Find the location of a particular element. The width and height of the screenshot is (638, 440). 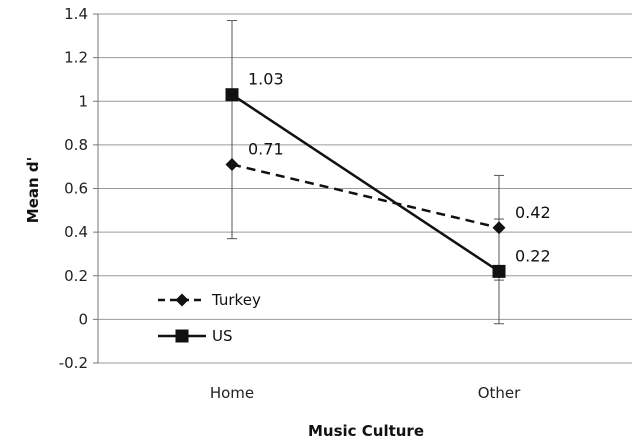

legend: Turkey US is located at coordinates (209, 318).